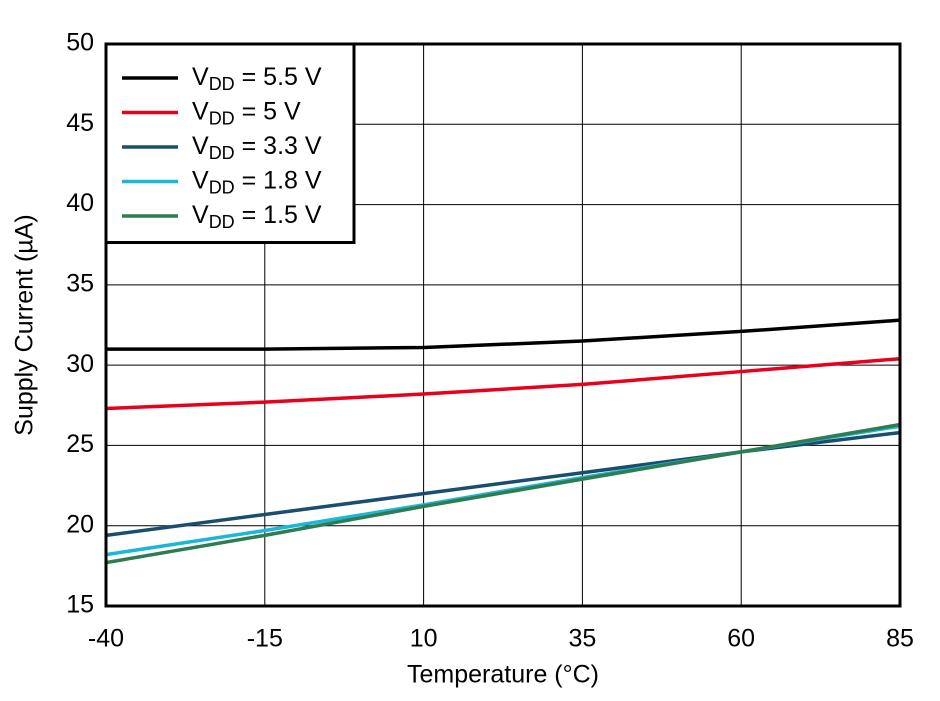 This screenshot has width=940, height=701. I want to click on y-tick-label: 30, so click(80, 364).